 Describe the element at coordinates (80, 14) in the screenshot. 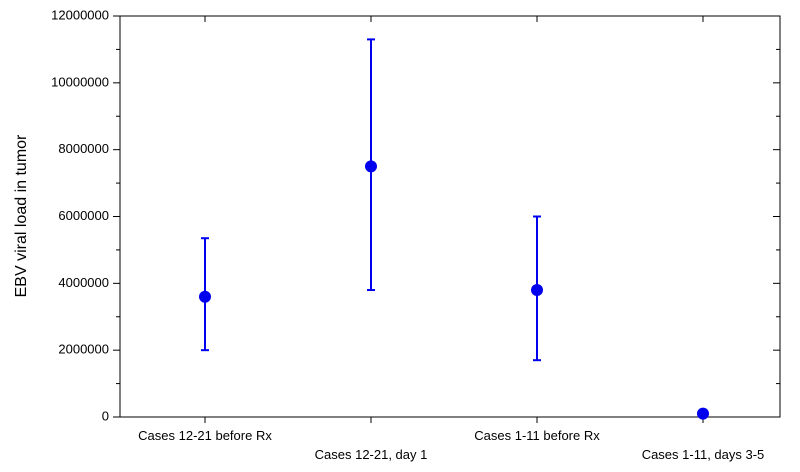

I see `y-tick-label: 12000000` at that location.